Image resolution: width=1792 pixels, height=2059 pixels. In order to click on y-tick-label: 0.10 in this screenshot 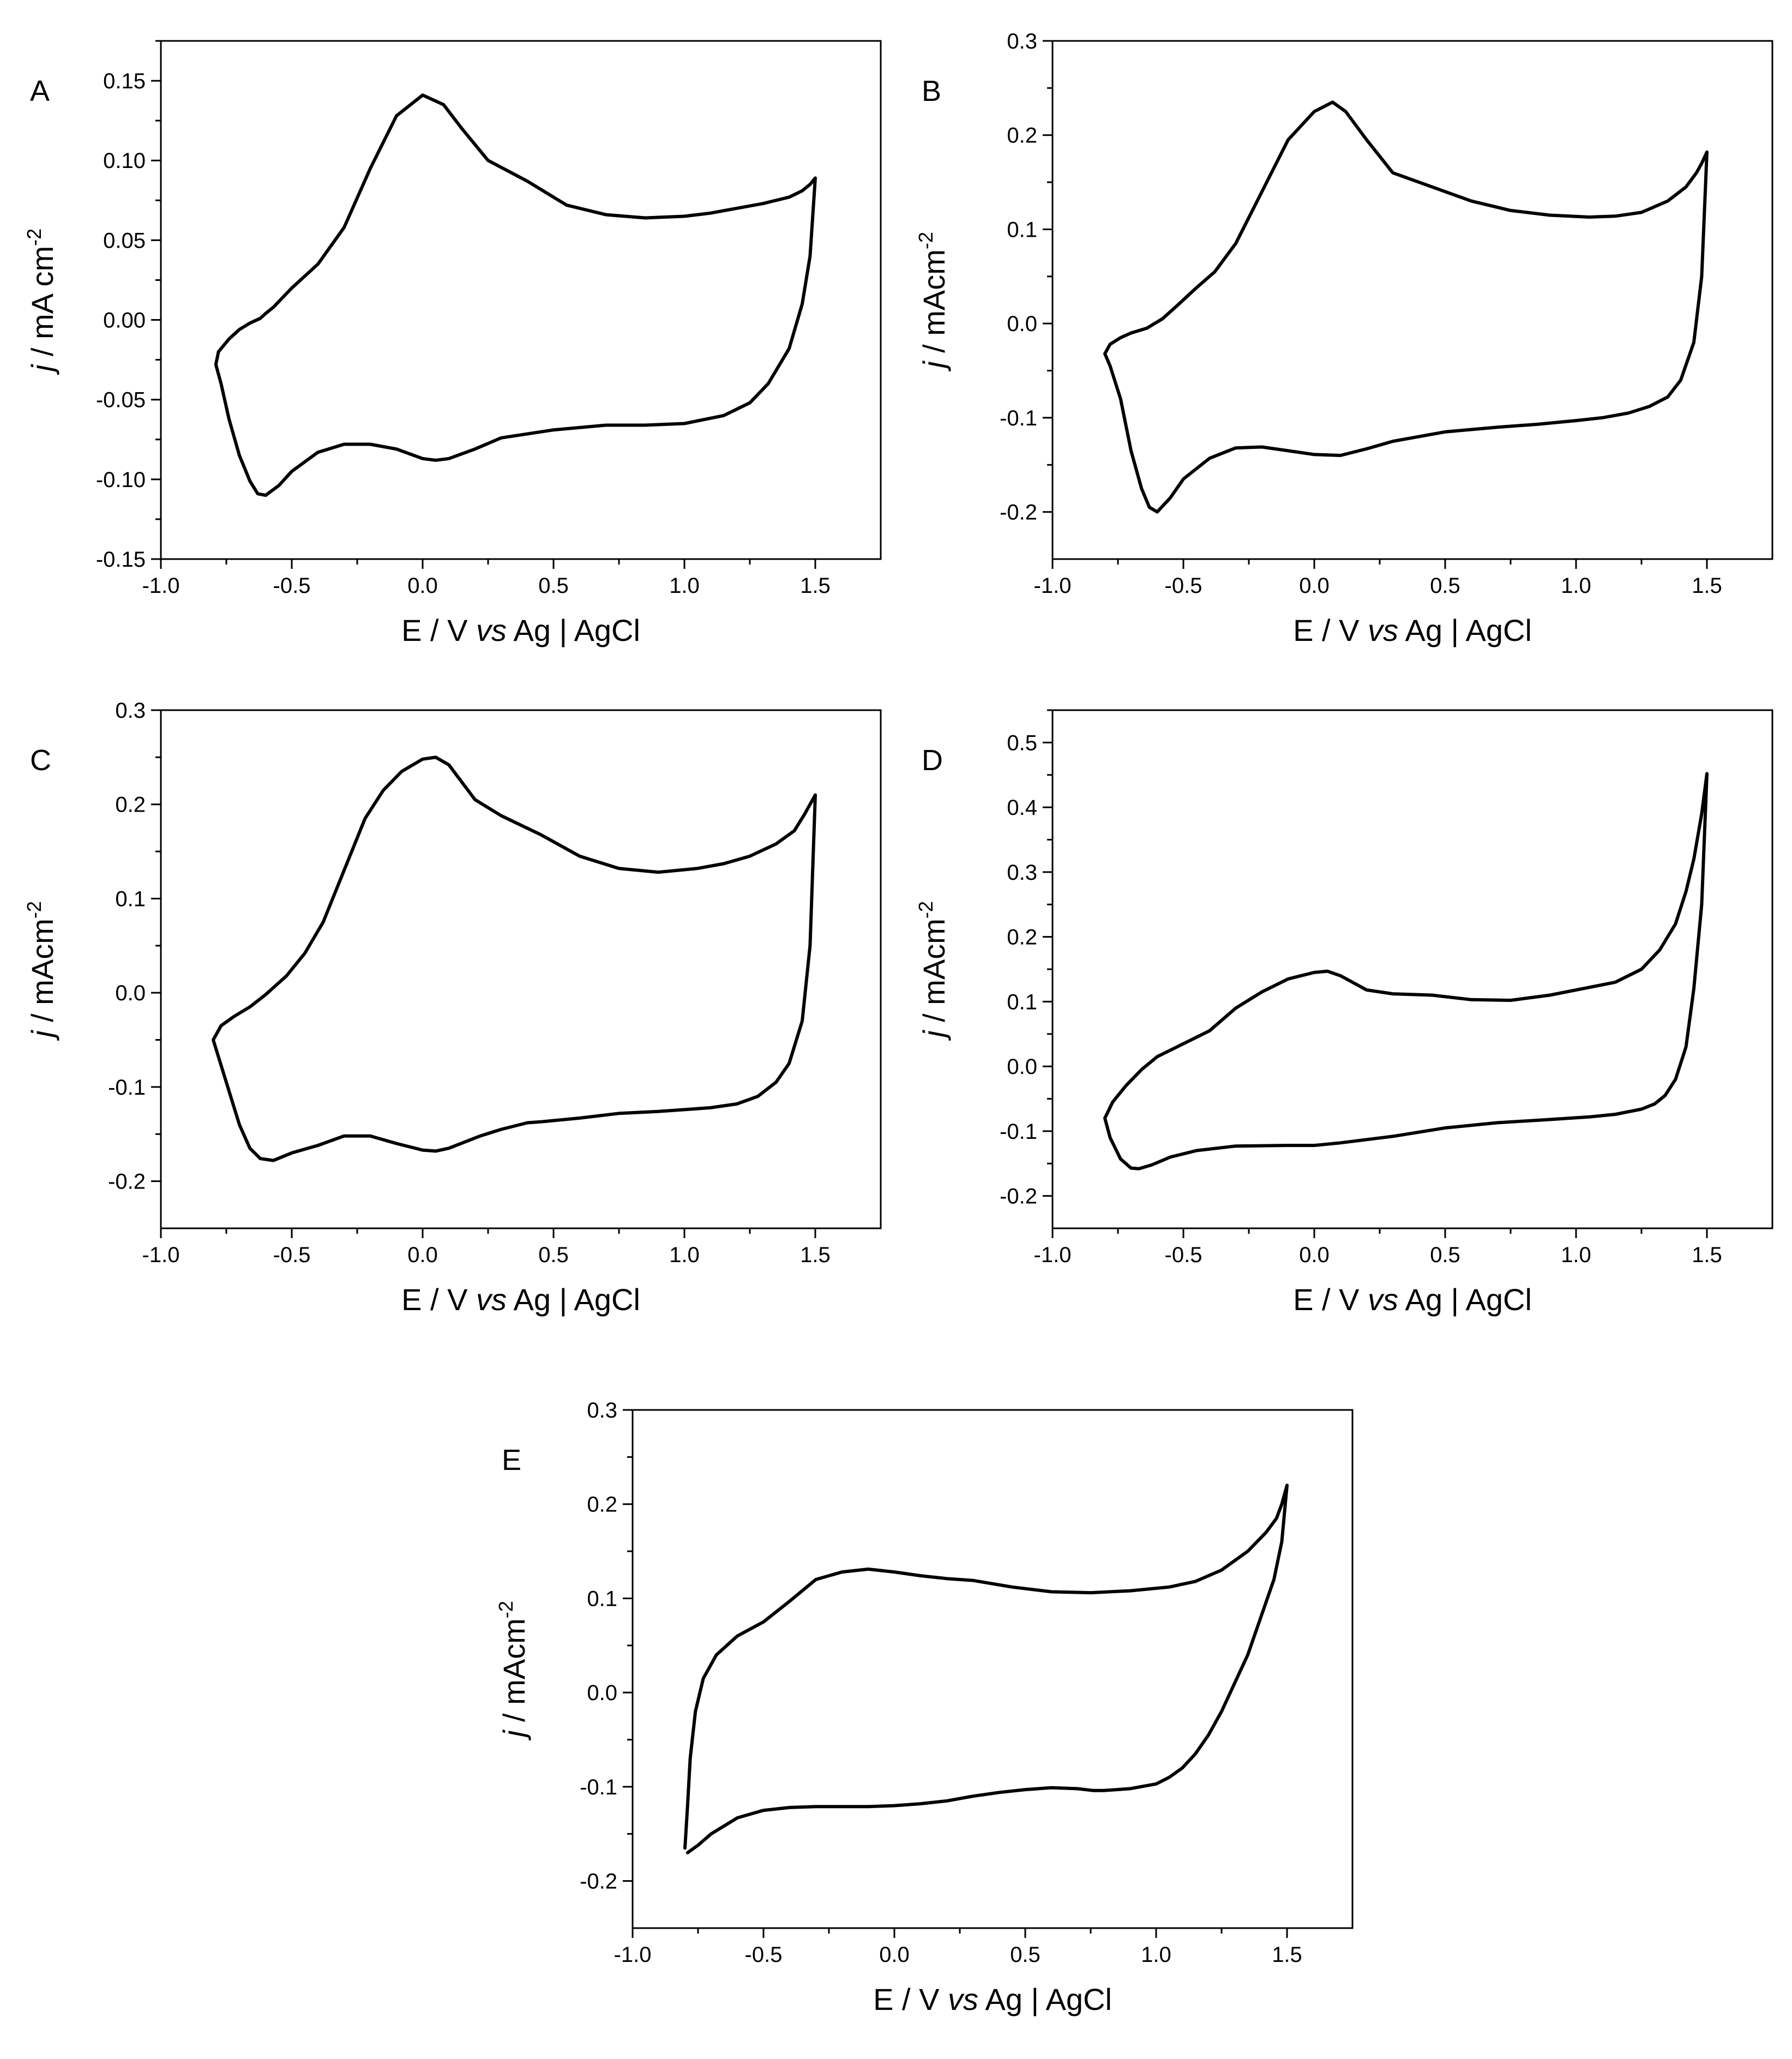, I will do `click(124, 161)`.